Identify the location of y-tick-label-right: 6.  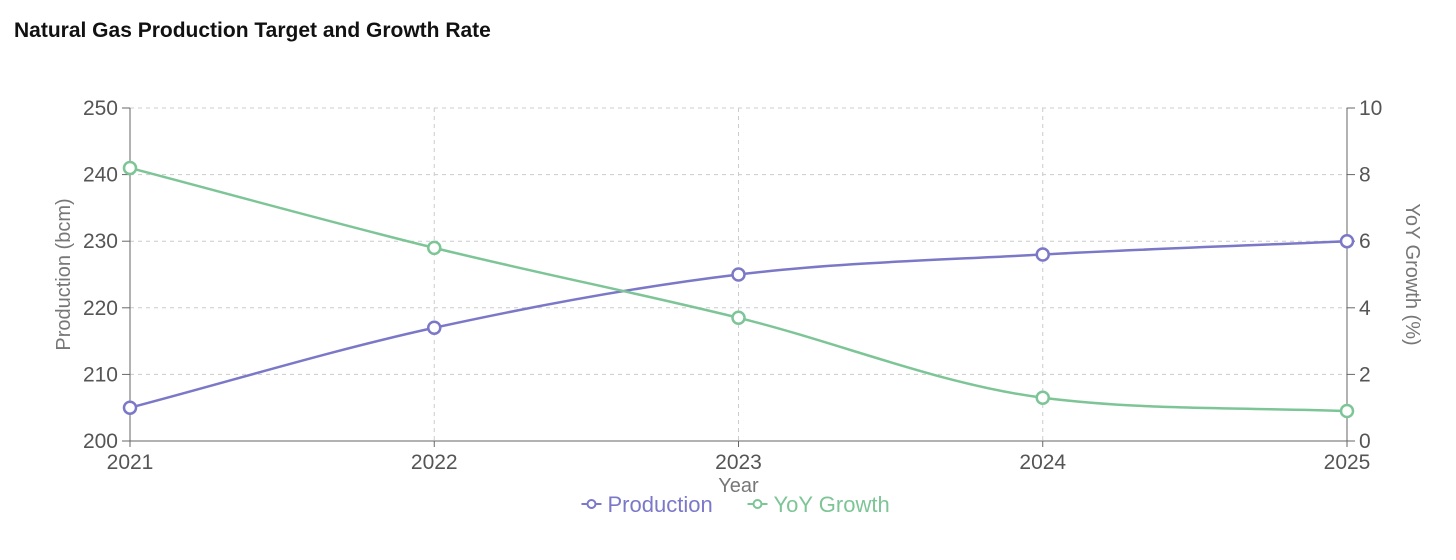
(1365, 241).